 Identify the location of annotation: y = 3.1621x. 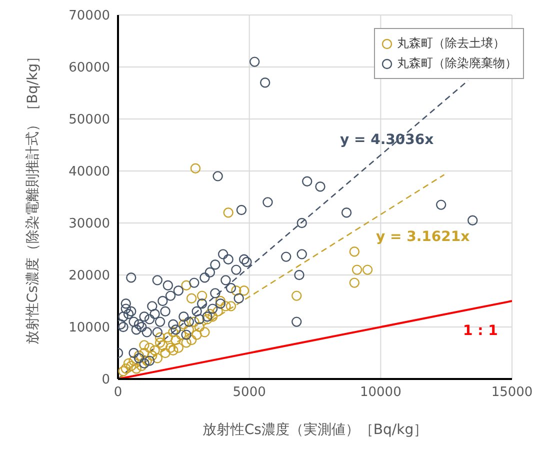
(423, 237).